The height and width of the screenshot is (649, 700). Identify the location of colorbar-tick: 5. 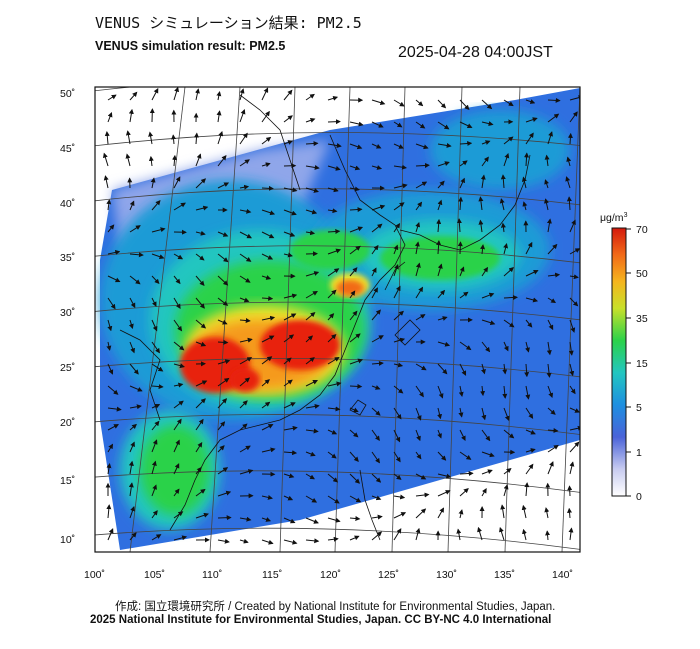
(639, 408).